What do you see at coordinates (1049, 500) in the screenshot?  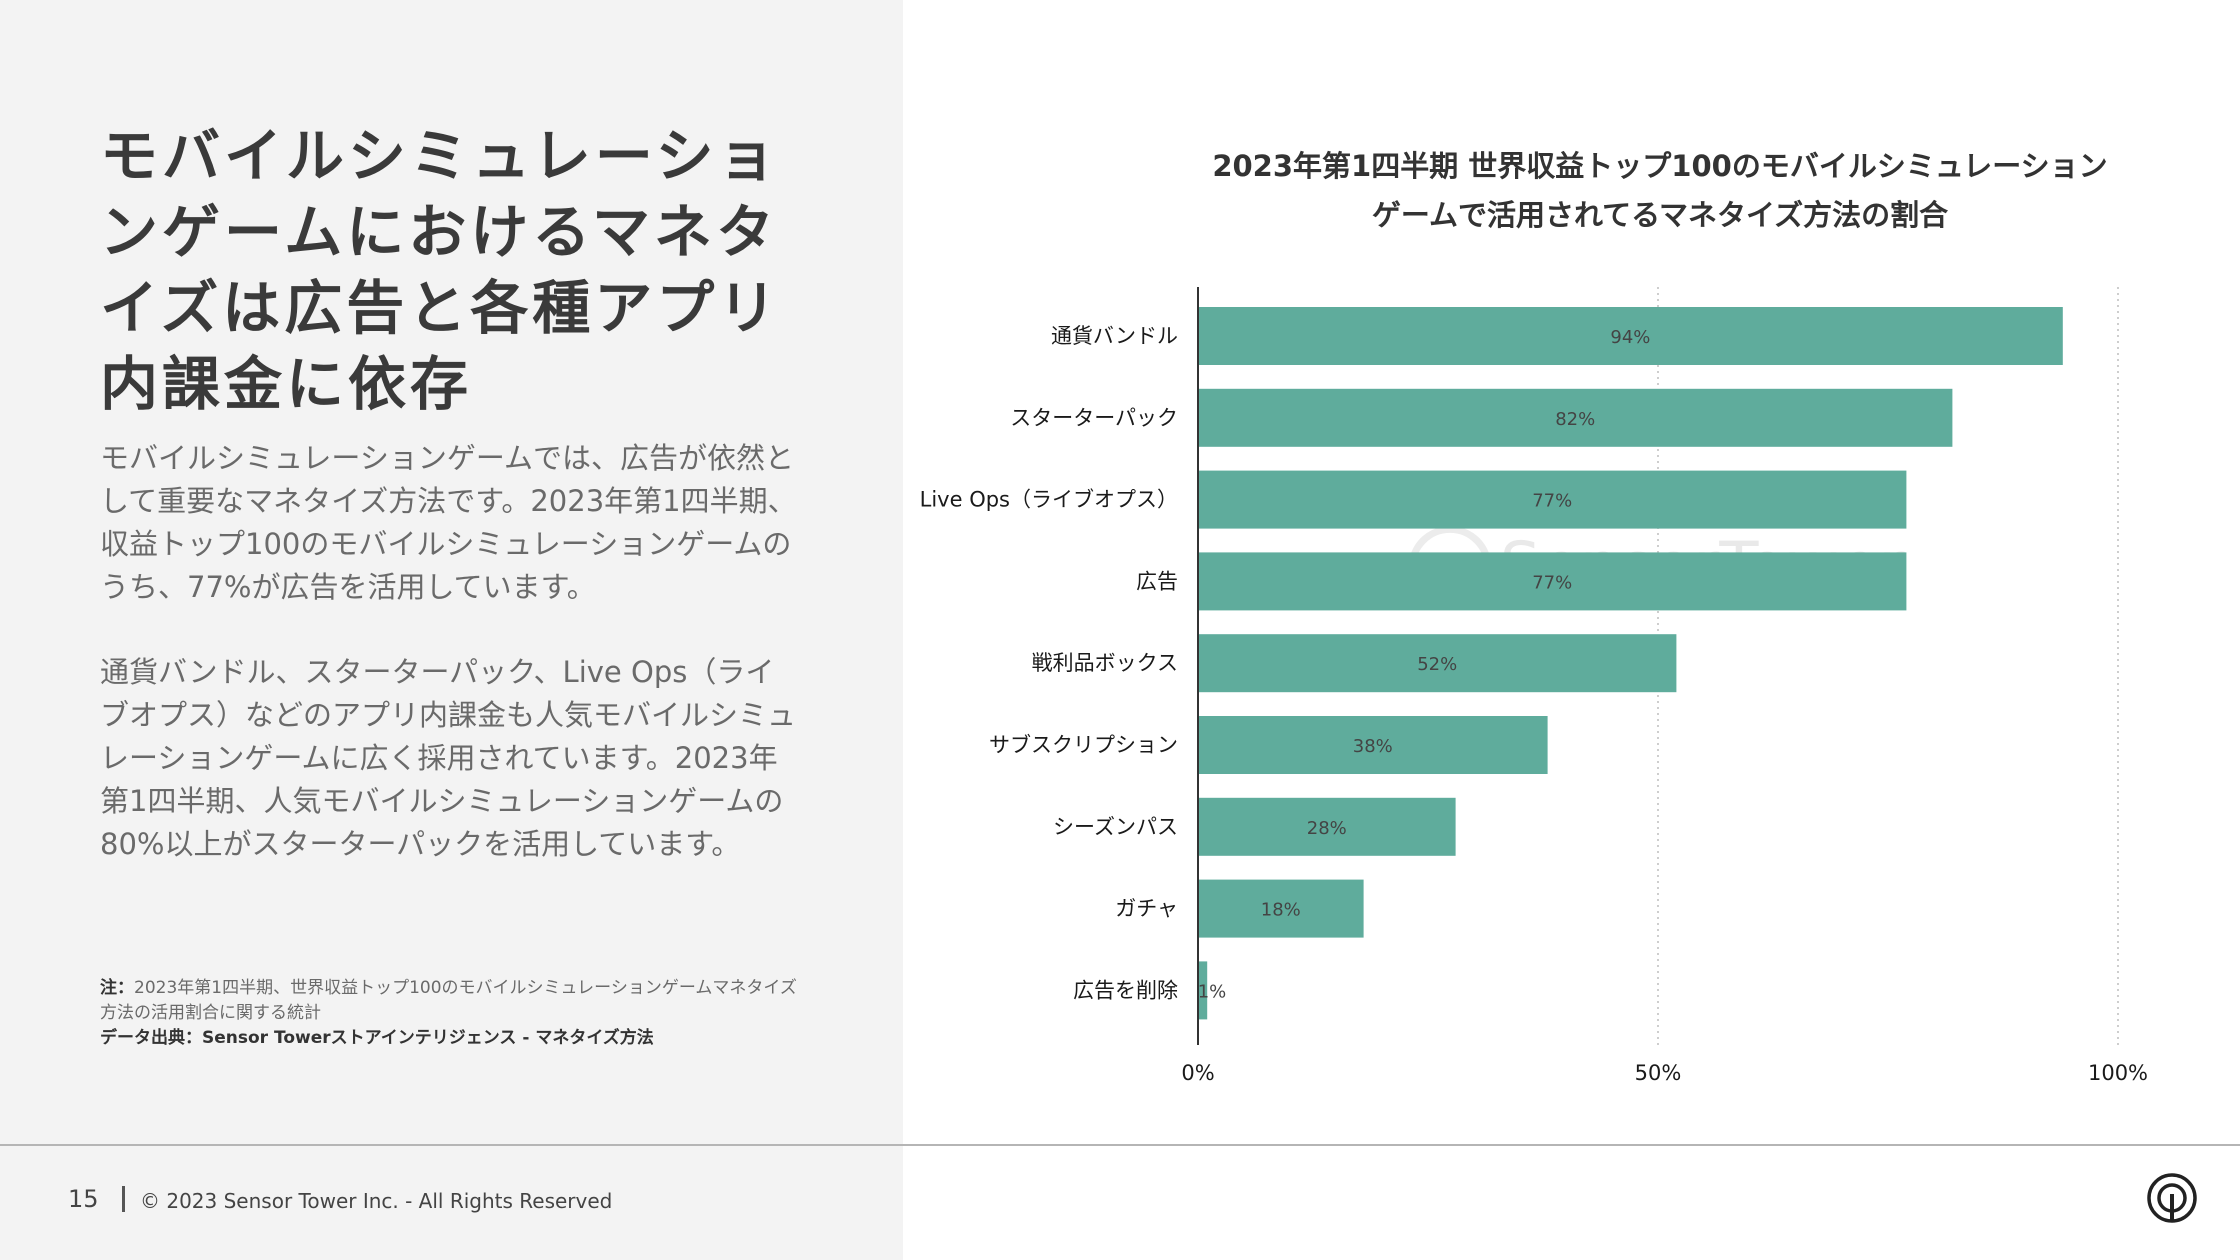 I see `category-label-3: Live Ops（ライブオプス）` at bounding box center [1049, 500].